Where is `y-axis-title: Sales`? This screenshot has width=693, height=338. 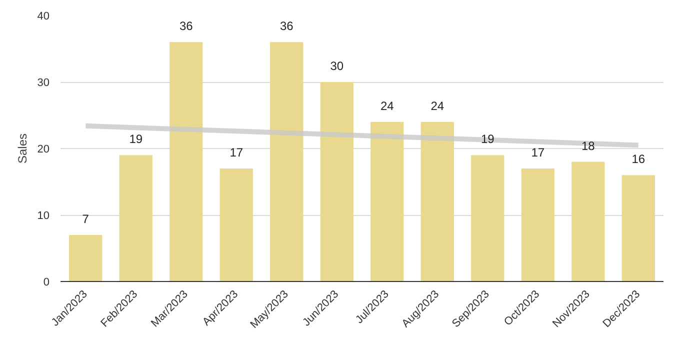
y-axis-title: Sales is located at coordinates (22, 148).